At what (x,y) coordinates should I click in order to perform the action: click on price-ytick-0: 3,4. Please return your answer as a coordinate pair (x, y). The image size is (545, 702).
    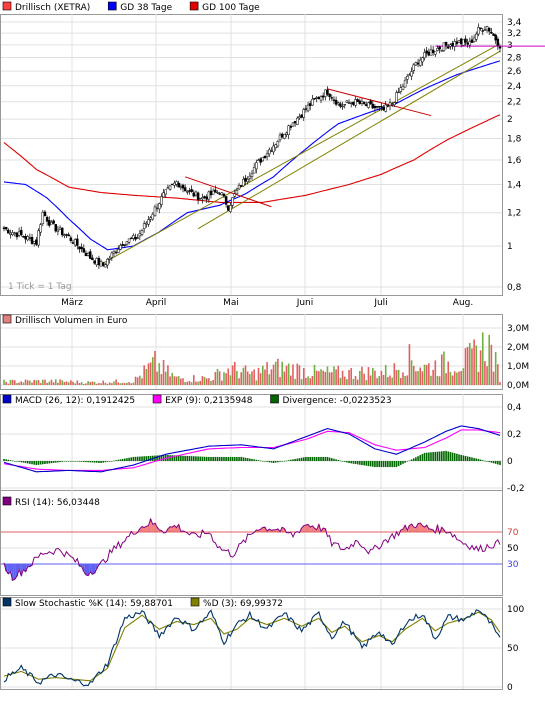
    Looking at the image, I should click on (514, 23).